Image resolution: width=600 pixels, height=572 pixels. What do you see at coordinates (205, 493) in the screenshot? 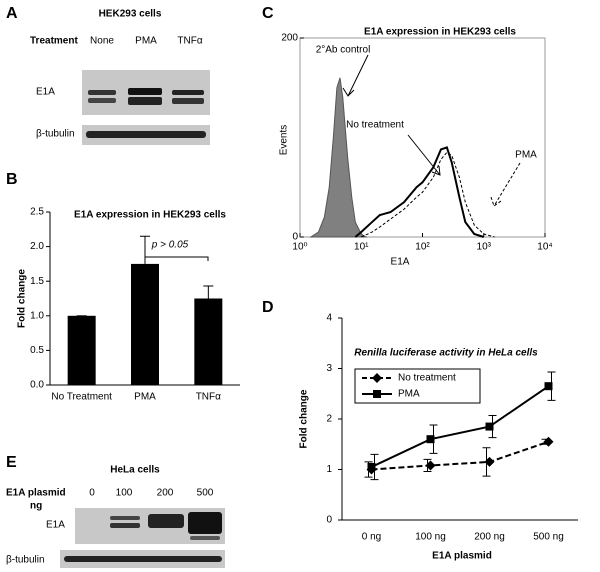
I see `lane-label: 500` at bounding box center [205, 493].